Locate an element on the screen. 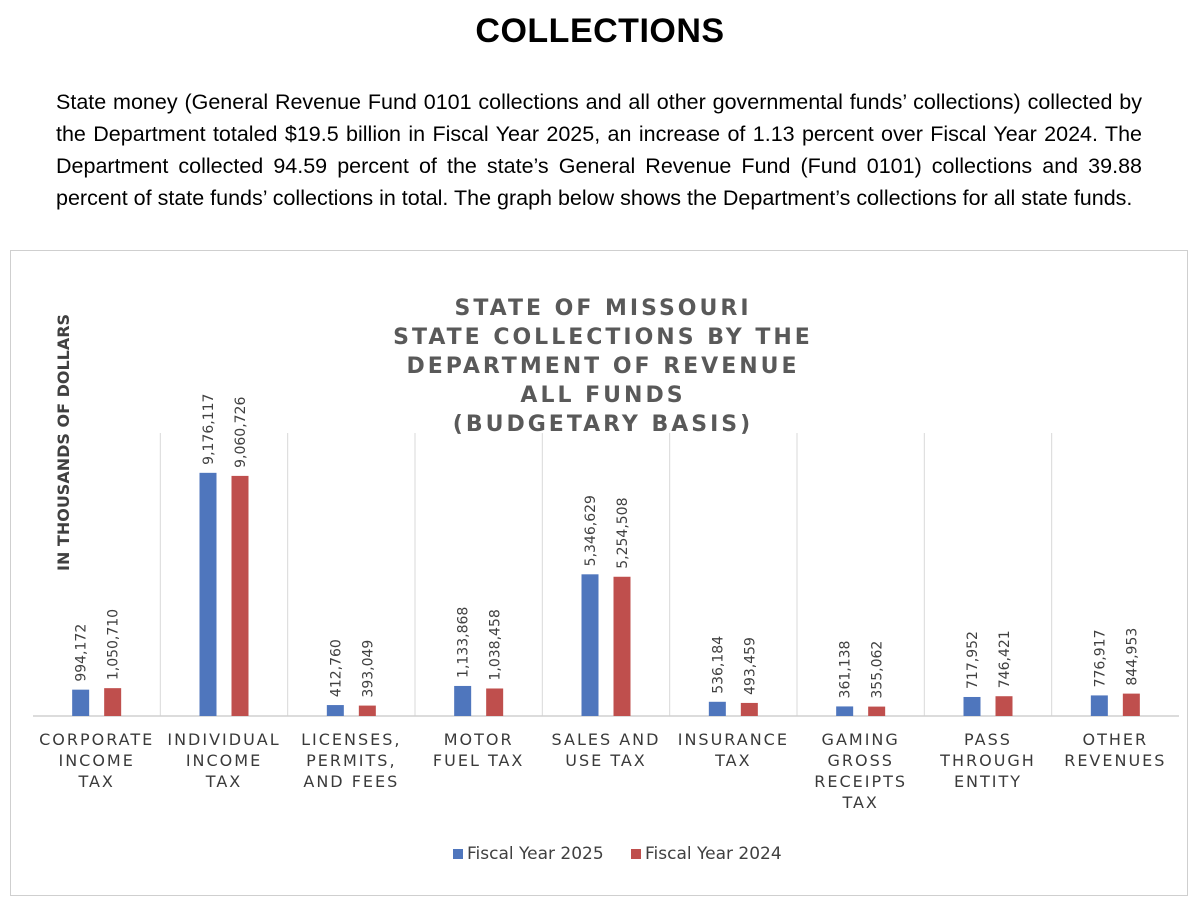 The image size is (1200, 906). data-label: 746,421 is located at coordinates (1005, 659).